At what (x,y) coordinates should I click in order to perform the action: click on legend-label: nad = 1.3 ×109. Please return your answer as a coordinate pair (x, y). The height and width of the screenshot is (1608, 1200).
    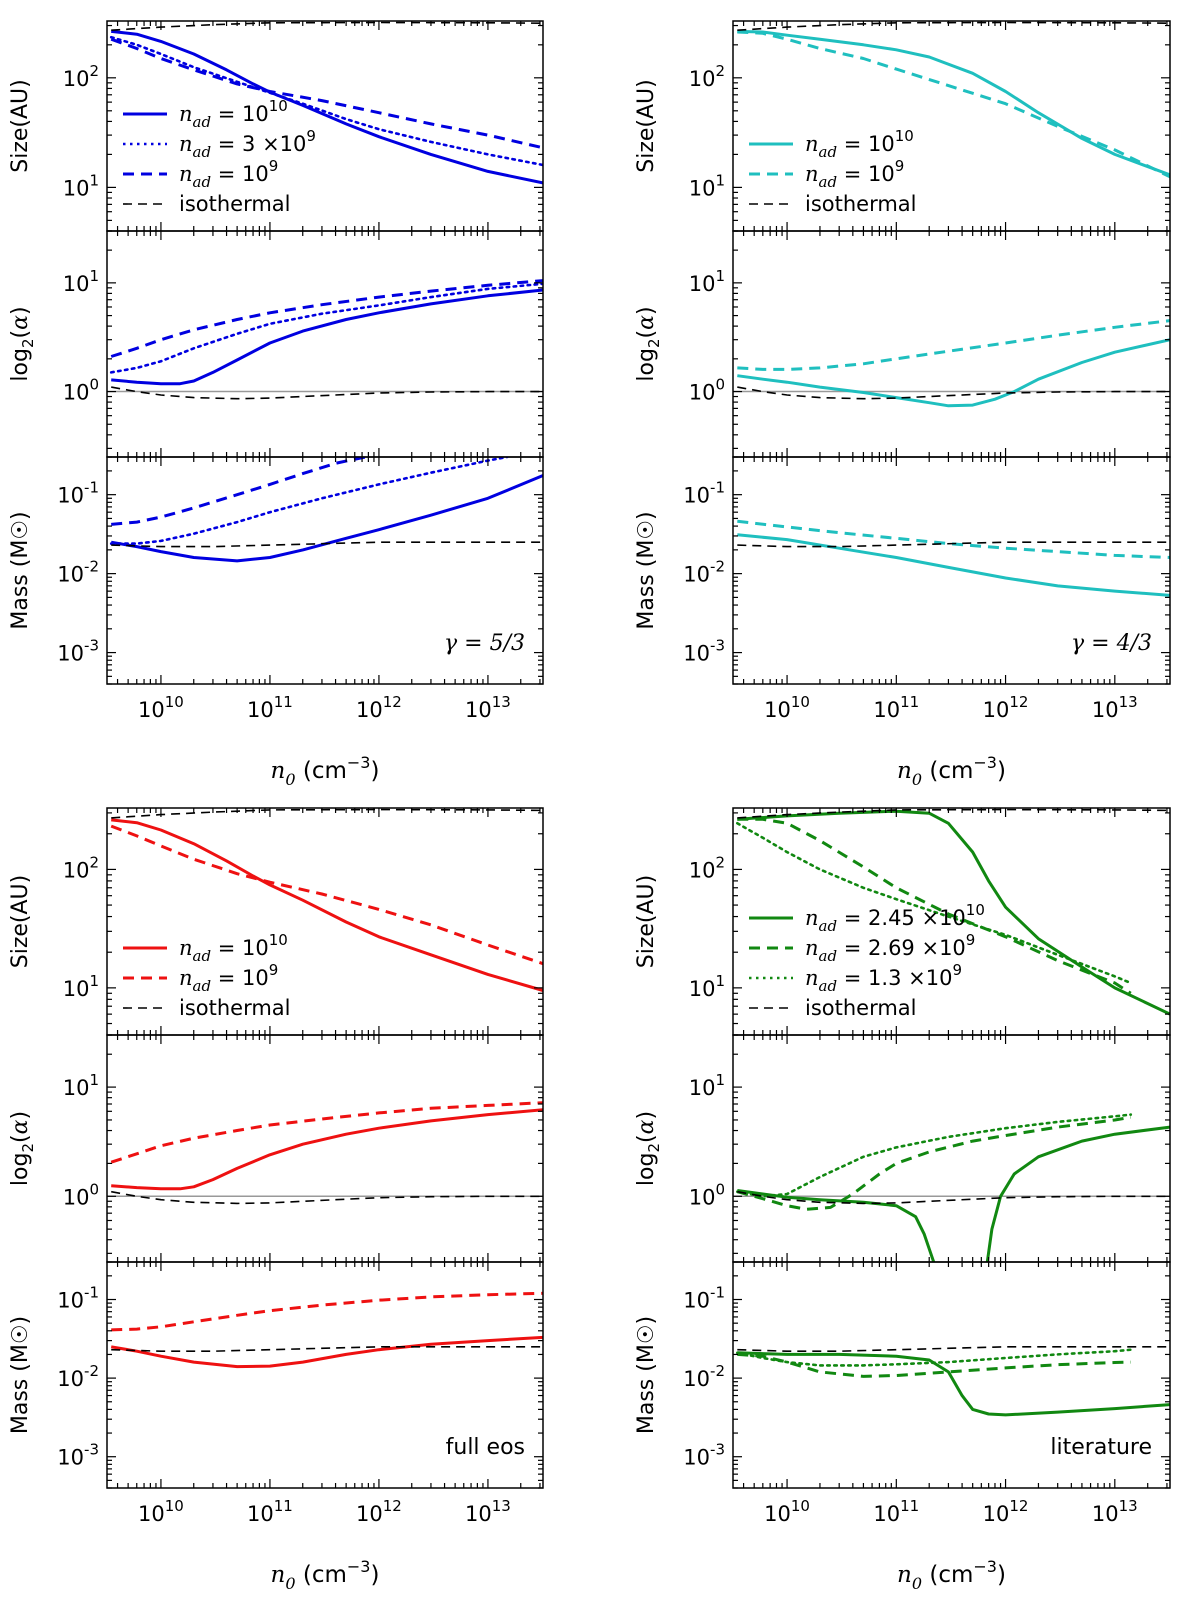
    Looking at the image, I should click on (883, 978).